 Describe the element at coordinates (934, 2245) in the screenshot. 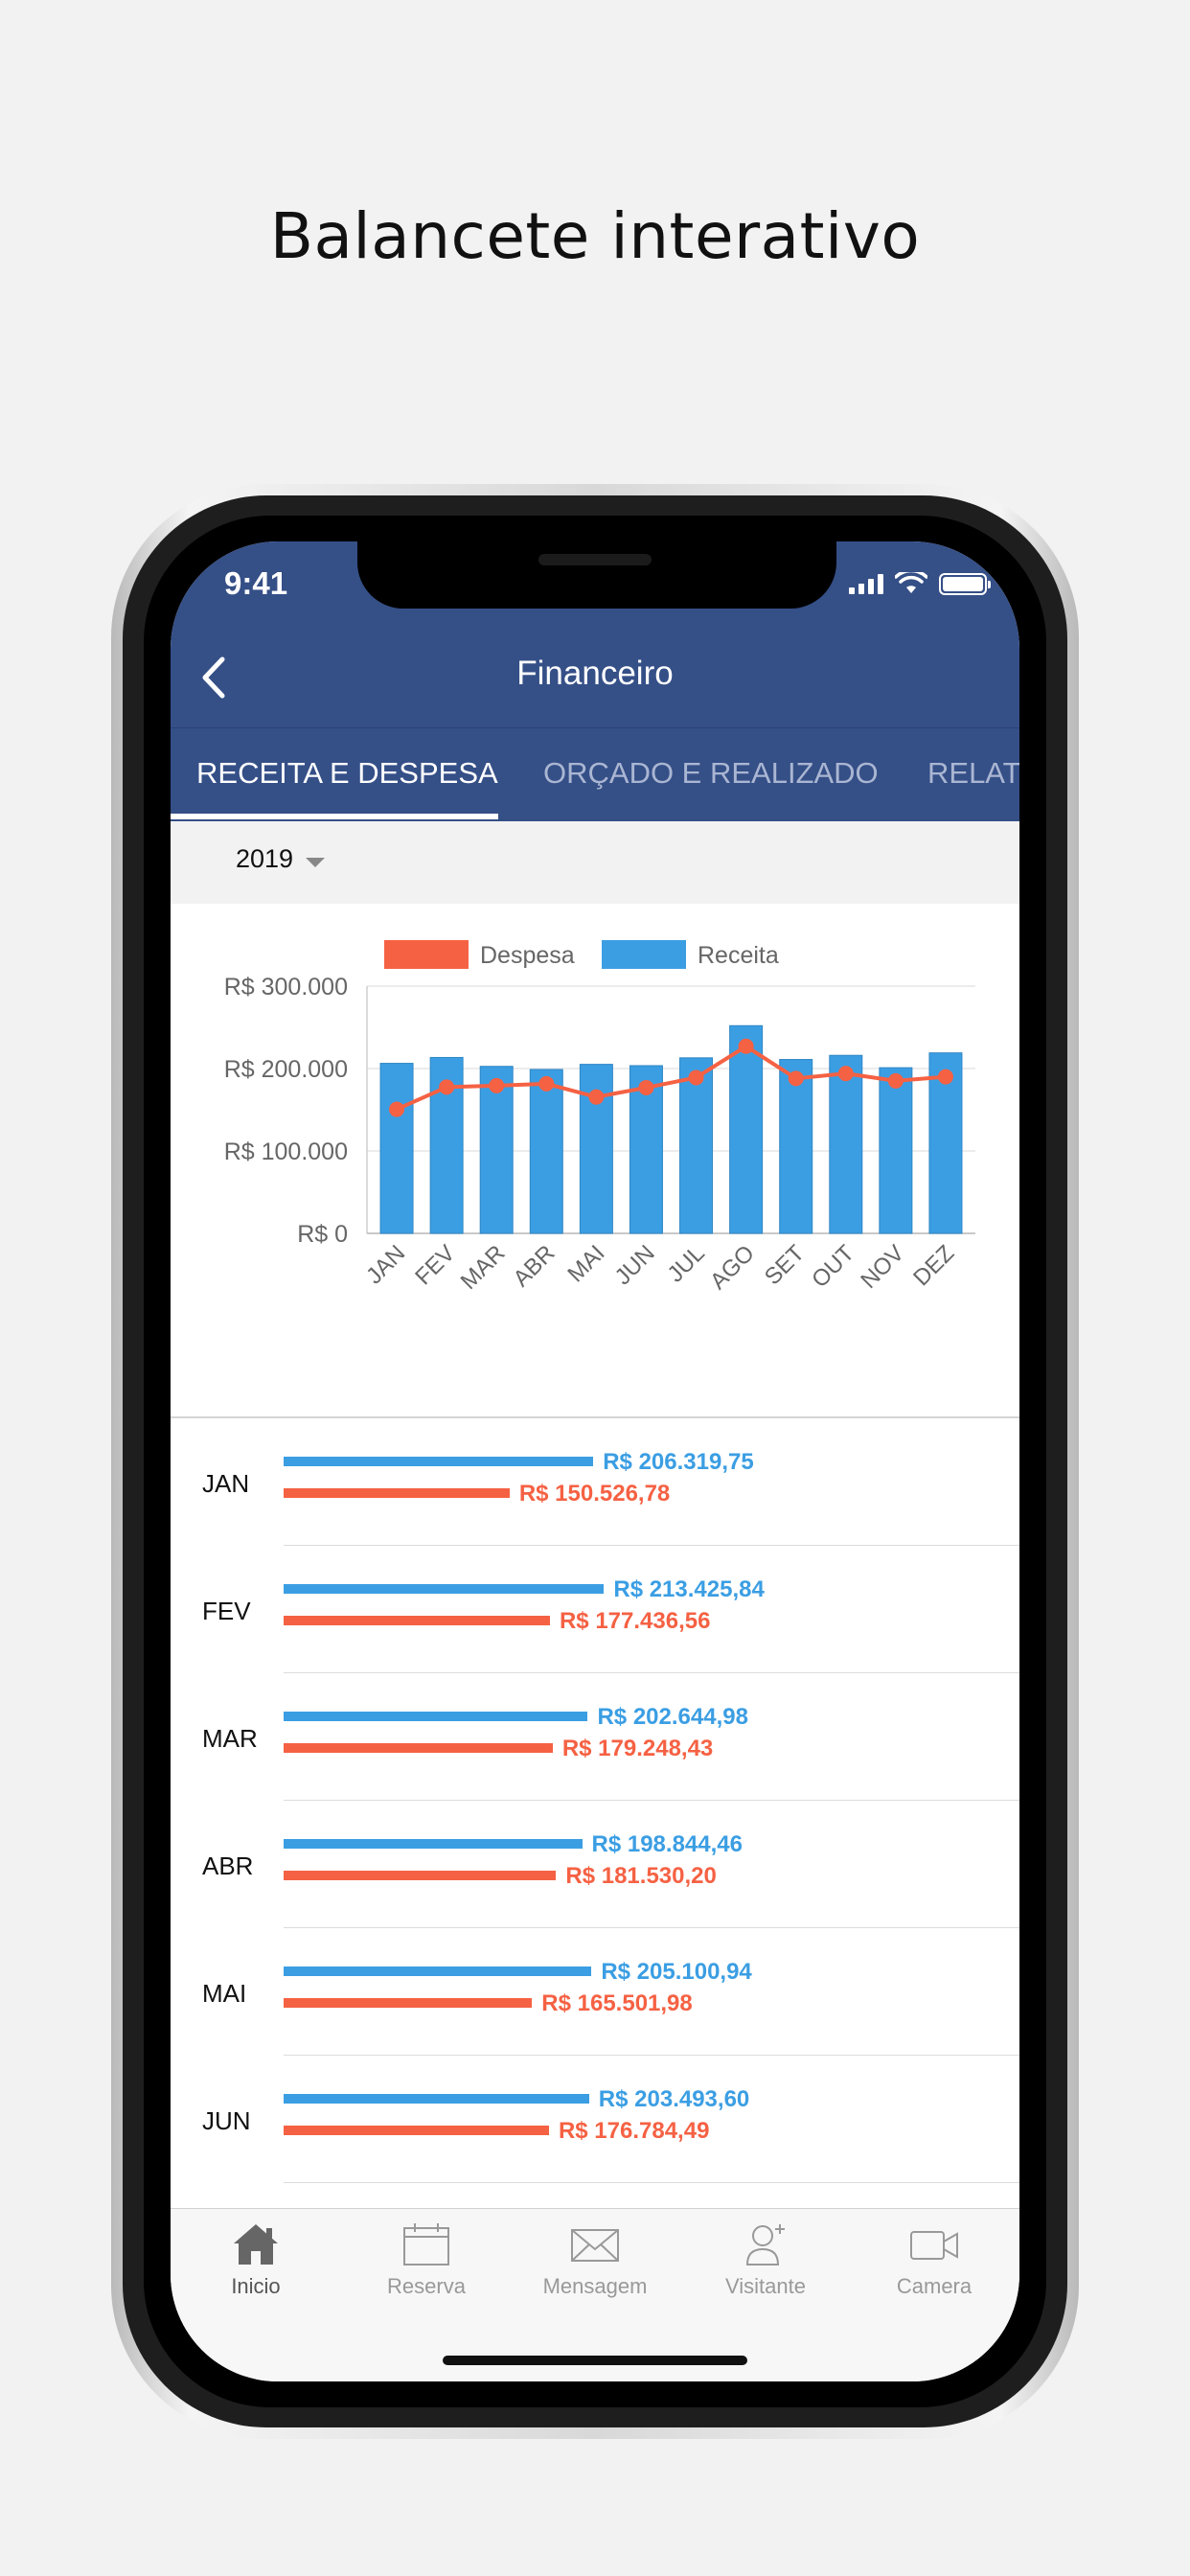

I see `video-camera-icon` at that location.